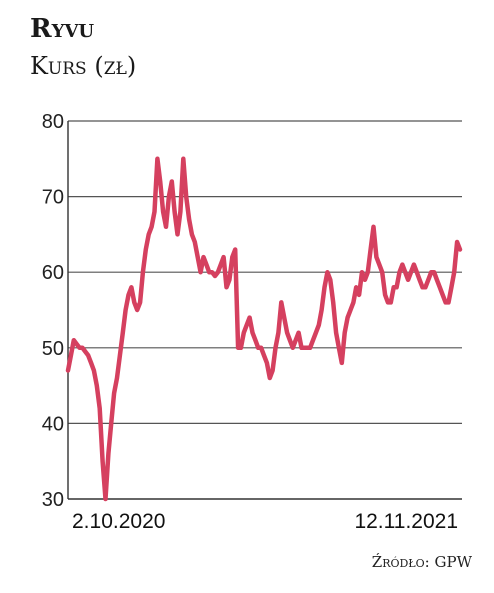 Image resolution: width=494 pixels, height=593 pixels. I want to click on x-axis-ticks: 2.10.2020 12.11.2021, so click(265, 521).